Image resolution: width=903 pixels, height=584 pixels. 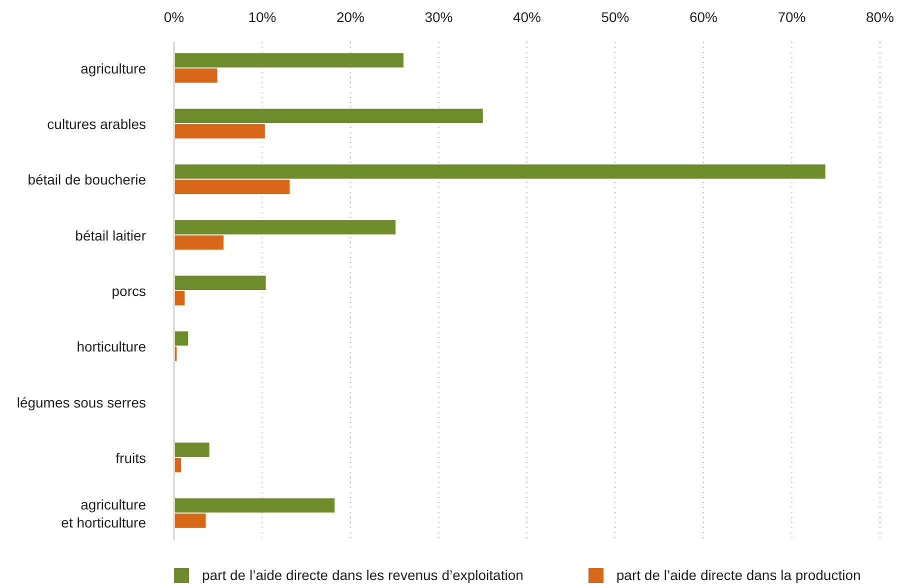 I want to click on y-tick-label: bétail laitier, so click(x=110, y=235).